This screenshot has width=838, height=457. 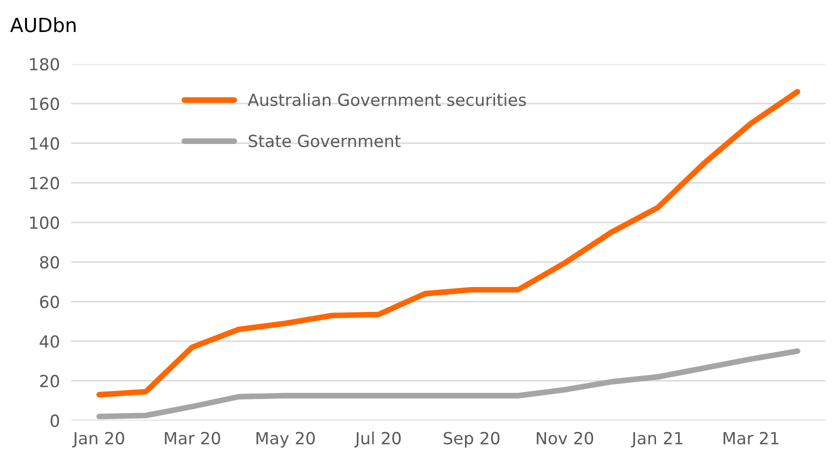 I want to click on x-tick-label: May 20, so click(x=285, y=440).